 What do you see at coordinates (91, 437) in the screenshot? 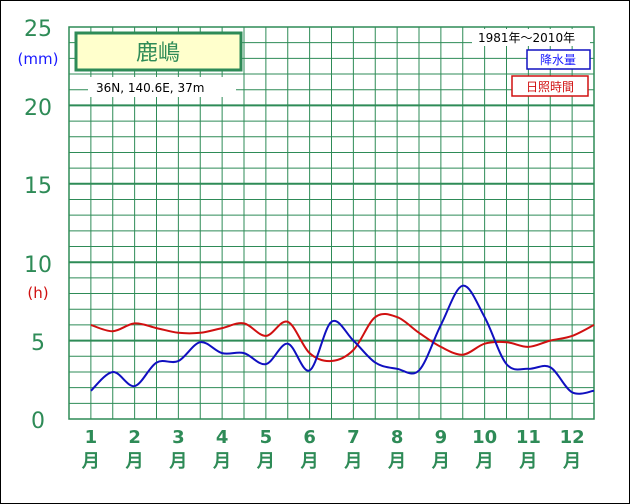
I see `month-number-label: 1` at bounding box center [91, 437].